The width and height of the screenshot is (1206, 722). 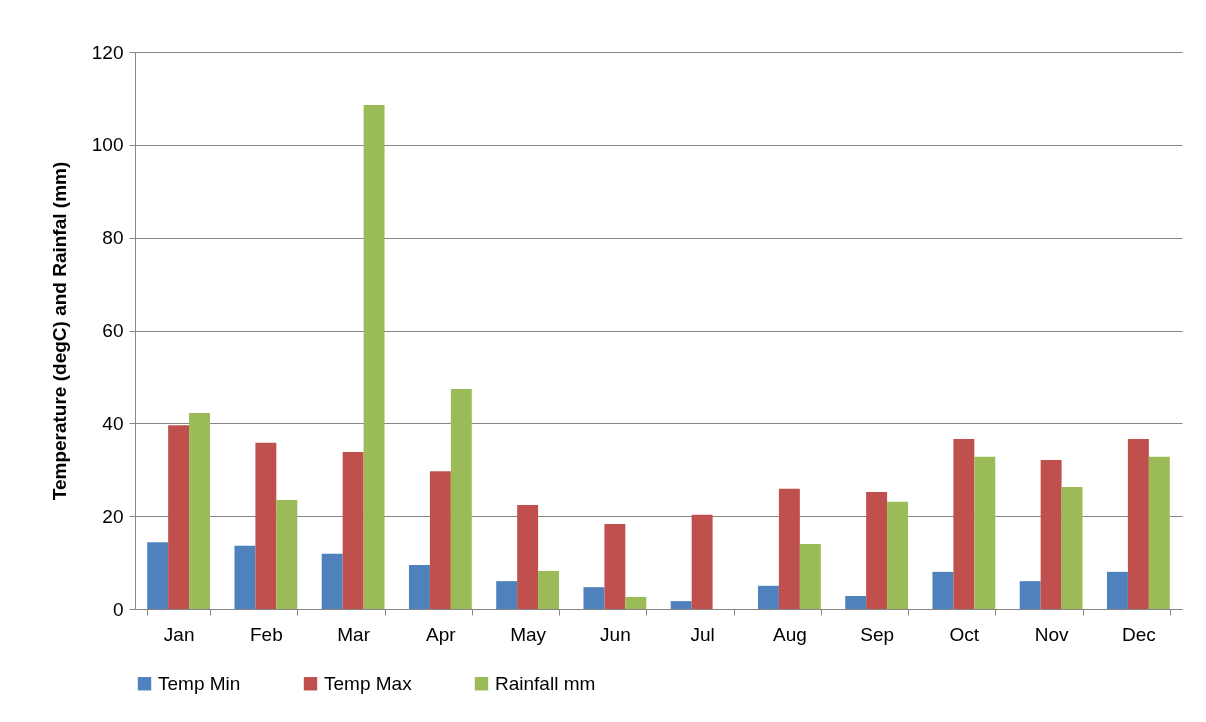 What do you see at coordinates (113, 423) in the screenshot?
I see `y-tick-label: 40` at bounding box center [113, 423].